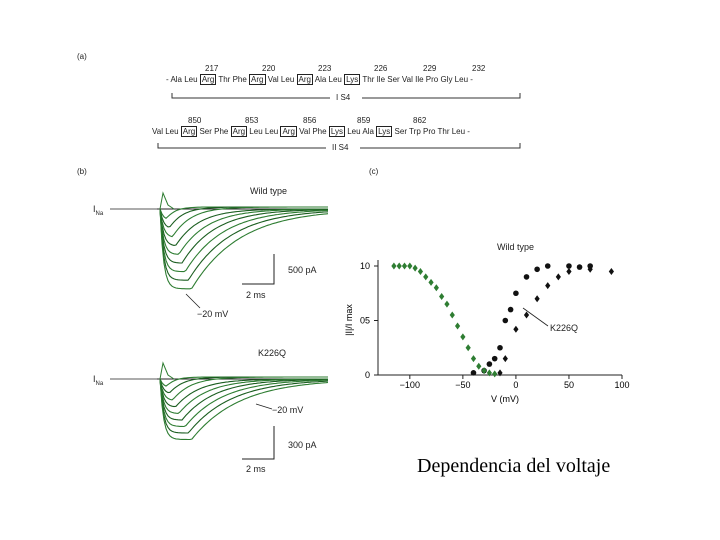 Image resolution: width=720 pixels, height=540 pixels. I want to click on residue-number: 853, so click(252, 120).